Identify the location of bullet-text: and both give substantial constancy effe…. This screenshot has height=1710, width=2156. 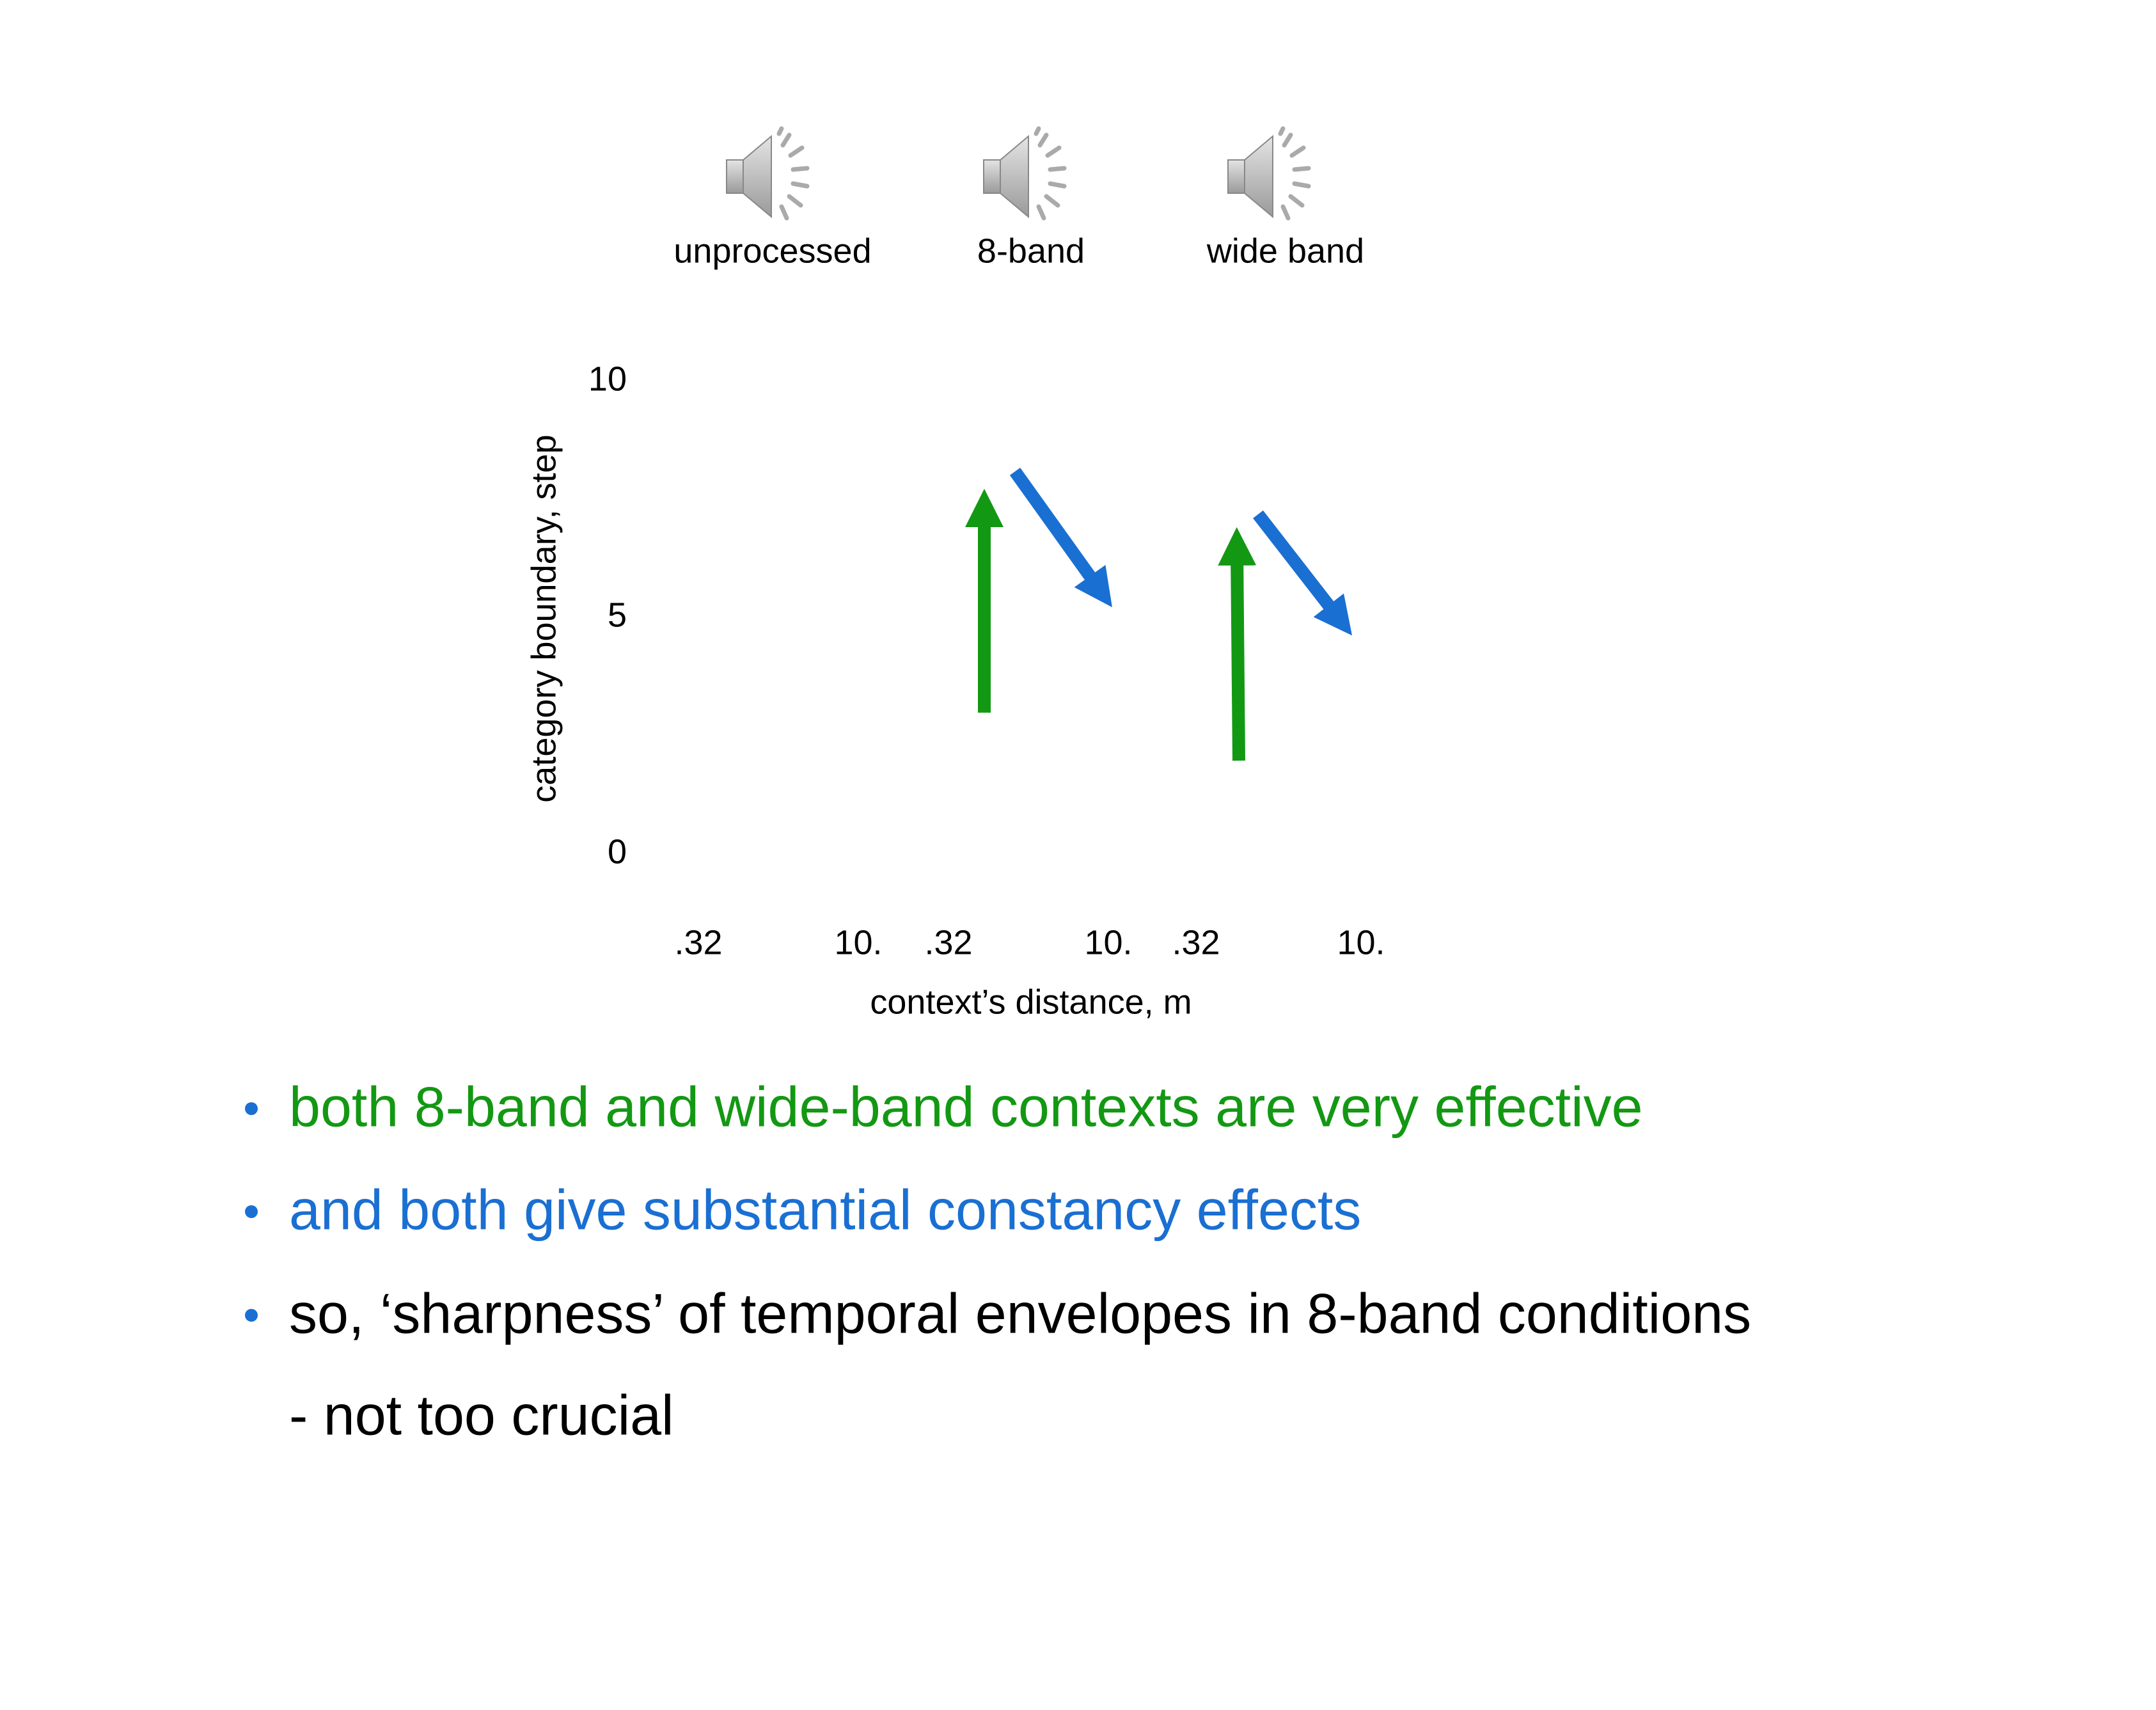
(825, 1209).